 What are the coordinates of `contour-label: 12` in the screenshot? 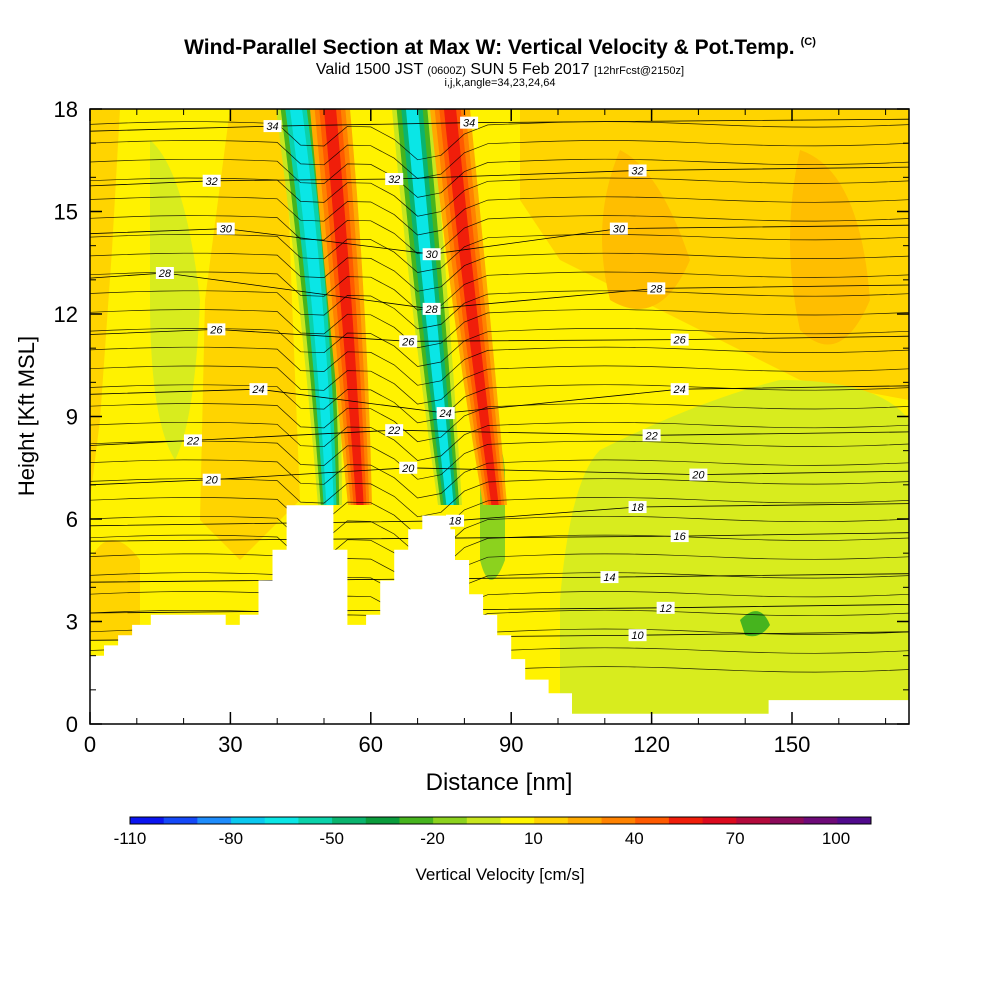 It's located at (665, 608).